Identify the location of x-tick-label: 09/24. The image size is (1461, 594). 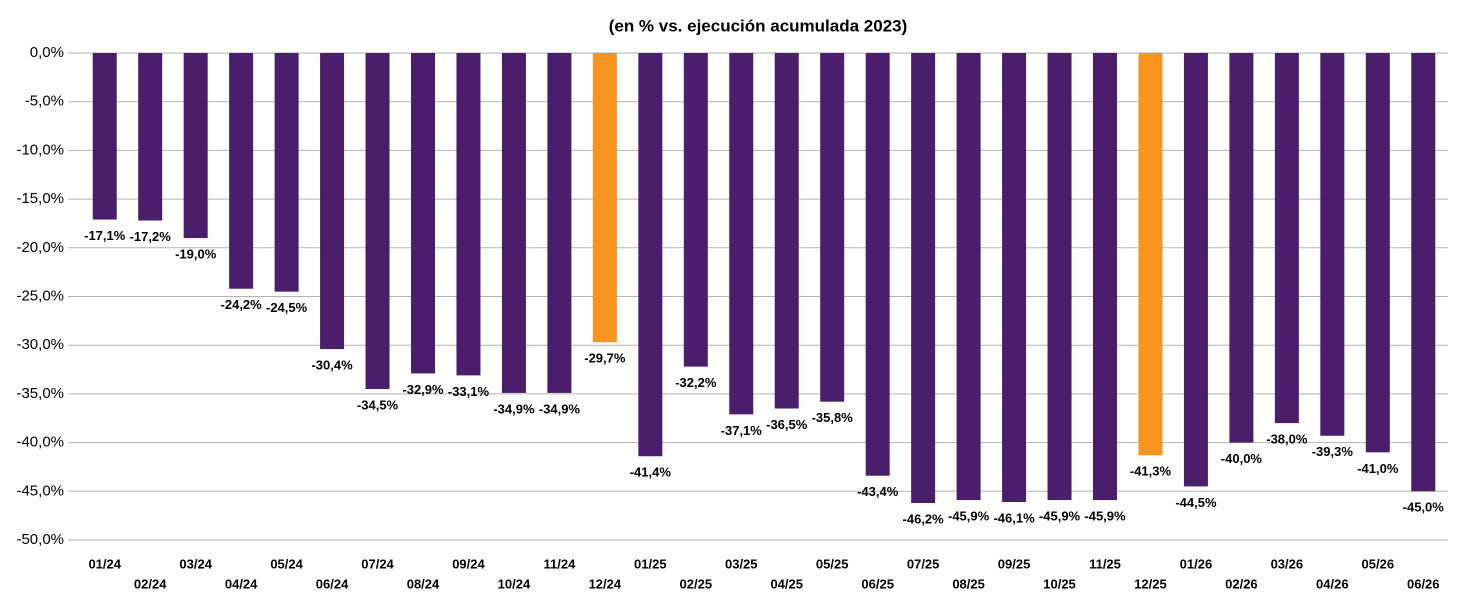
(468, 563).